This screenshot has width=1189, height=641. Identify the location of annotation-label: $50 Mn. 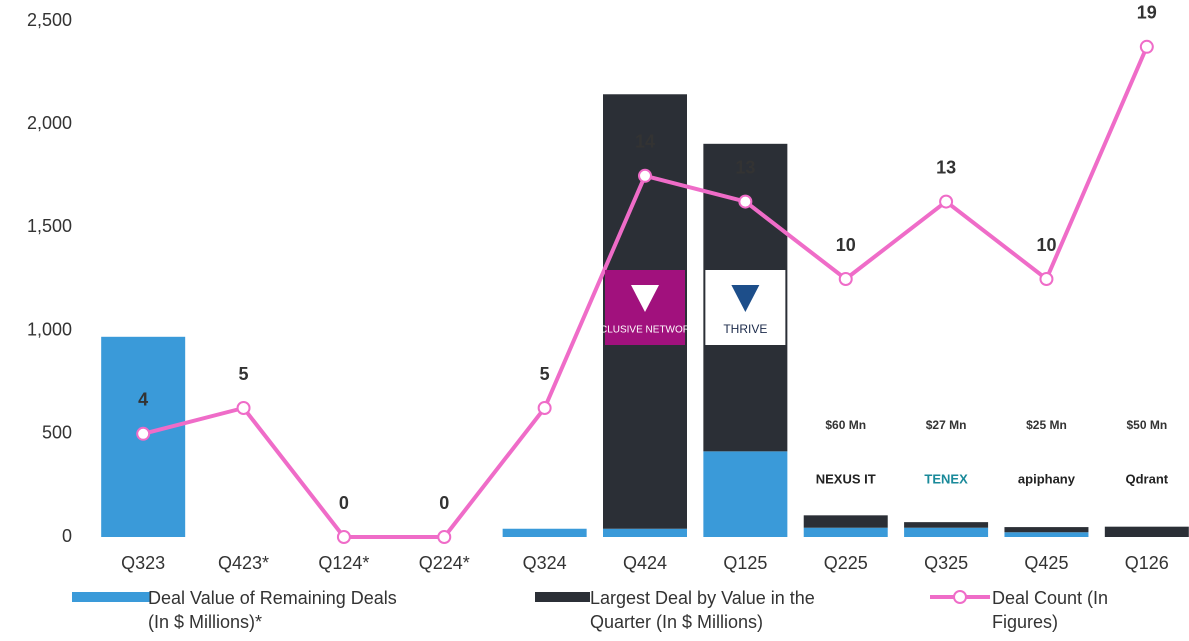
(1146, 425).